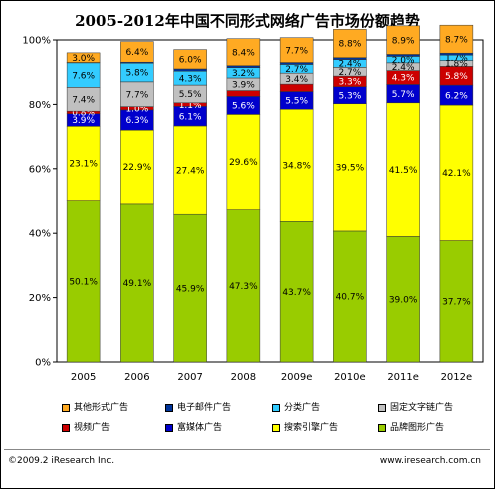 The height and width of the screenshot is (489, 495). I want to click on data-label: 40.7%, so click(350, 298).